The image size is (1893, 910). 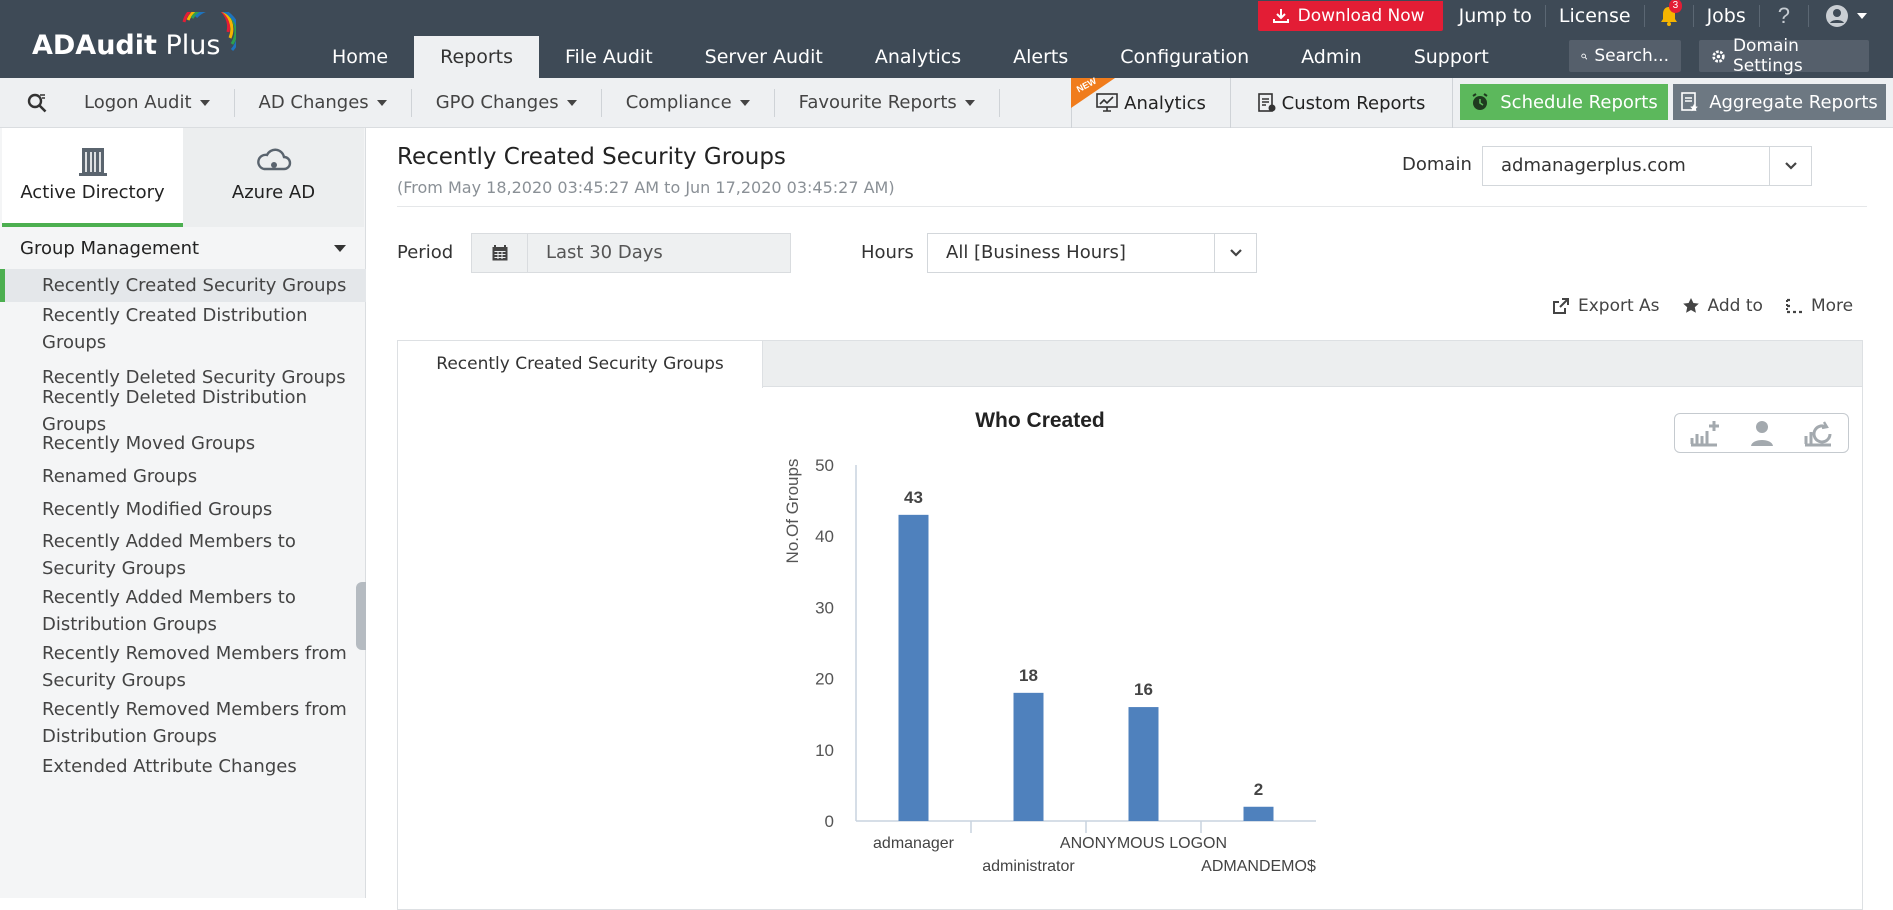 What do you see at coordinates (1130, 364) in the screenshot?
I see `report-tab-strip: Recently Created Security Groups` at bounding box center [1130, 364].